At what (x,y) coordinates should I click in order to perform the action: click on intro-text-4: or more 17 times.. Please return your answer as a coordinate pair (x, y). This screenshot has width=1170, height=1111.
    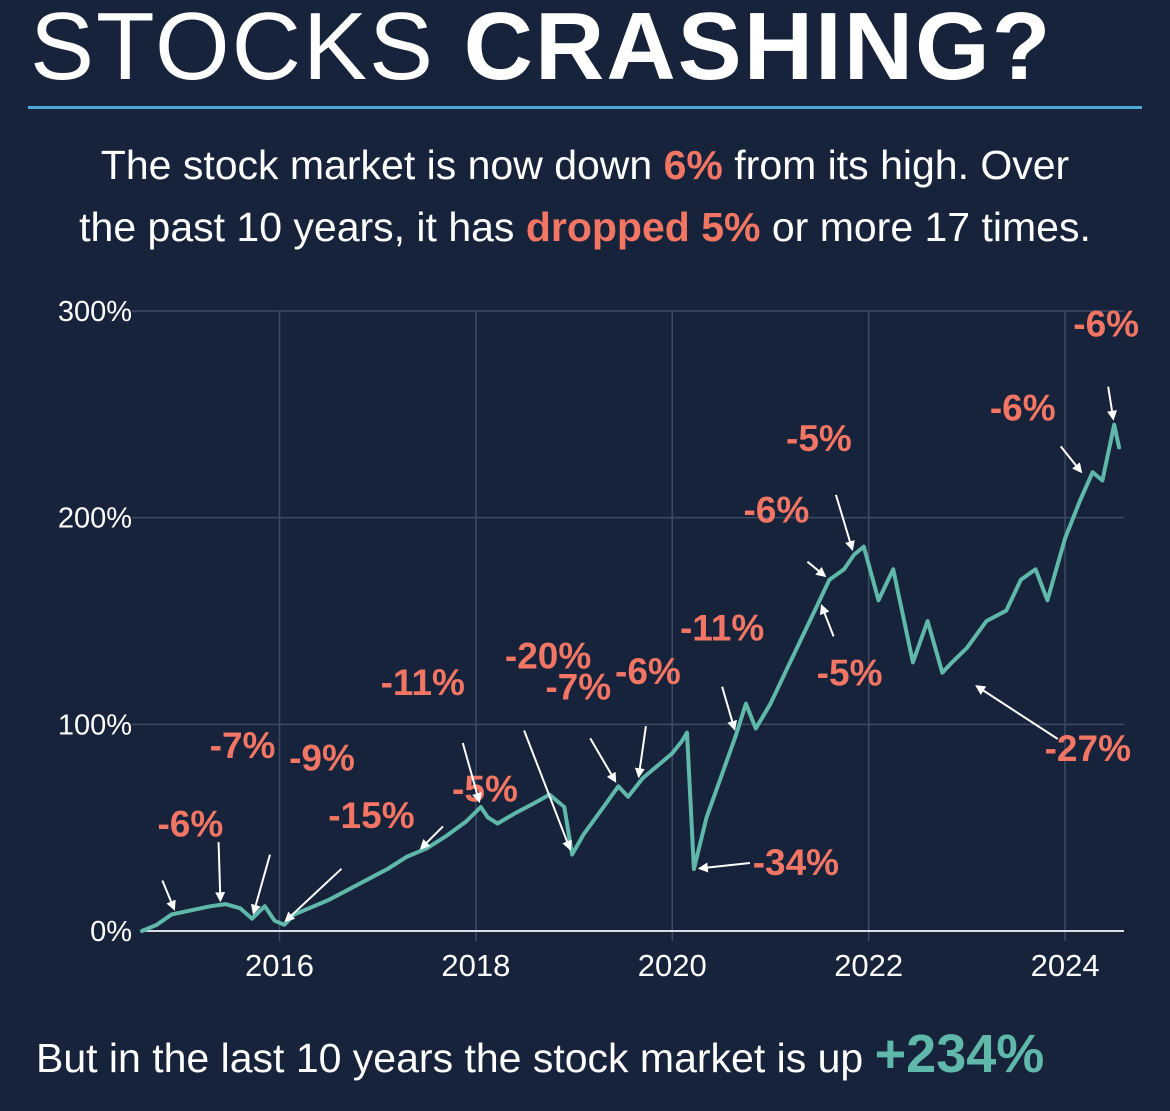
    Looking at the image, I should click on (925, 227).